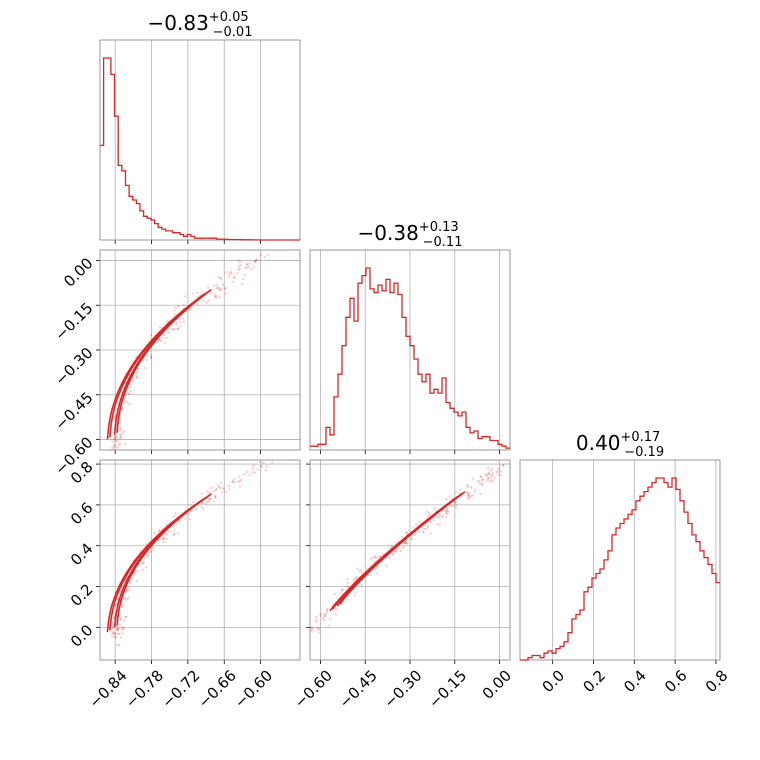  Describe the element at coordinates (620, 560) in the screenshot. I see `panel-frame` at that location.